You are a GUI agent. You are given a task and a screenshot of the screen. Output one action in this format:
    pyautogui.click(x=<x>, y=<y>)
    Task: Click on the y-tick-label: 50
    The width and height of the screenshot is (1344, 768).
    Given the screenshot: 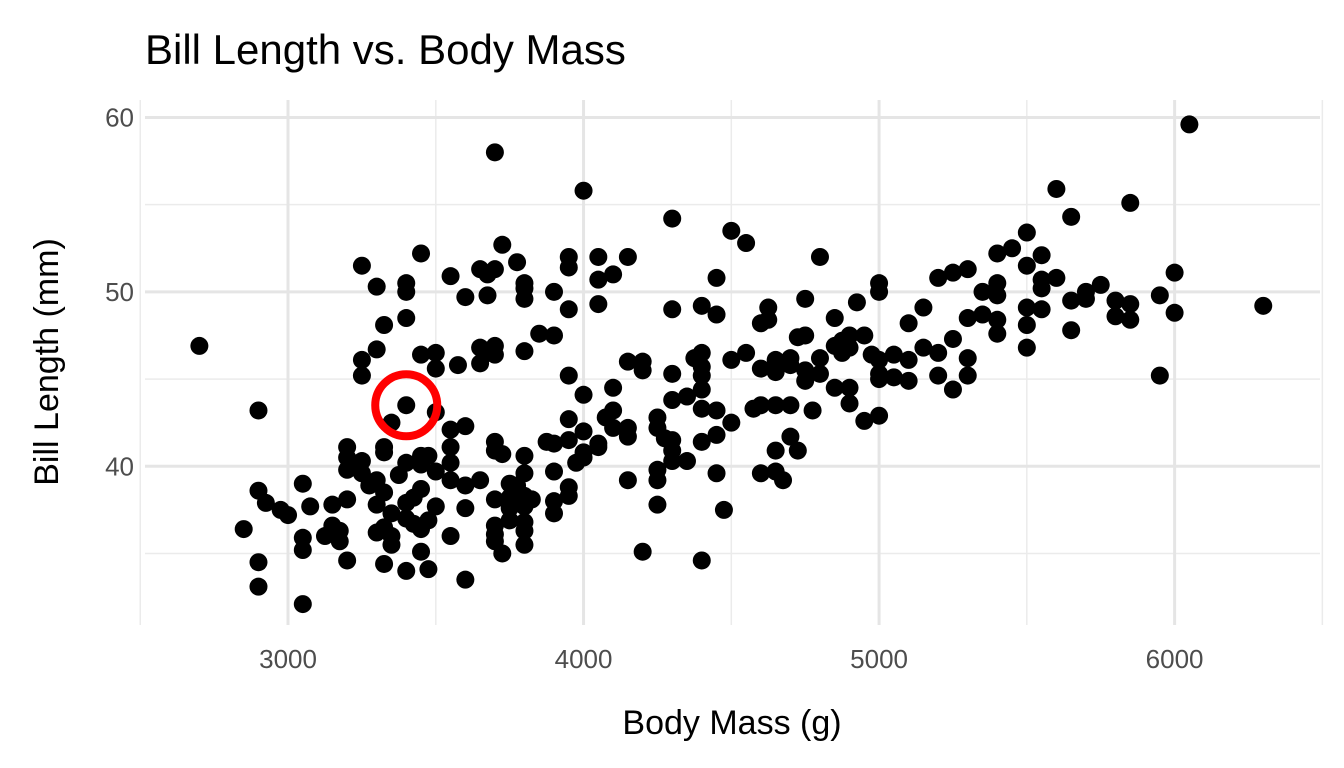 What is the action you would take?
    pyautogui.click(x=119, y=292)
    